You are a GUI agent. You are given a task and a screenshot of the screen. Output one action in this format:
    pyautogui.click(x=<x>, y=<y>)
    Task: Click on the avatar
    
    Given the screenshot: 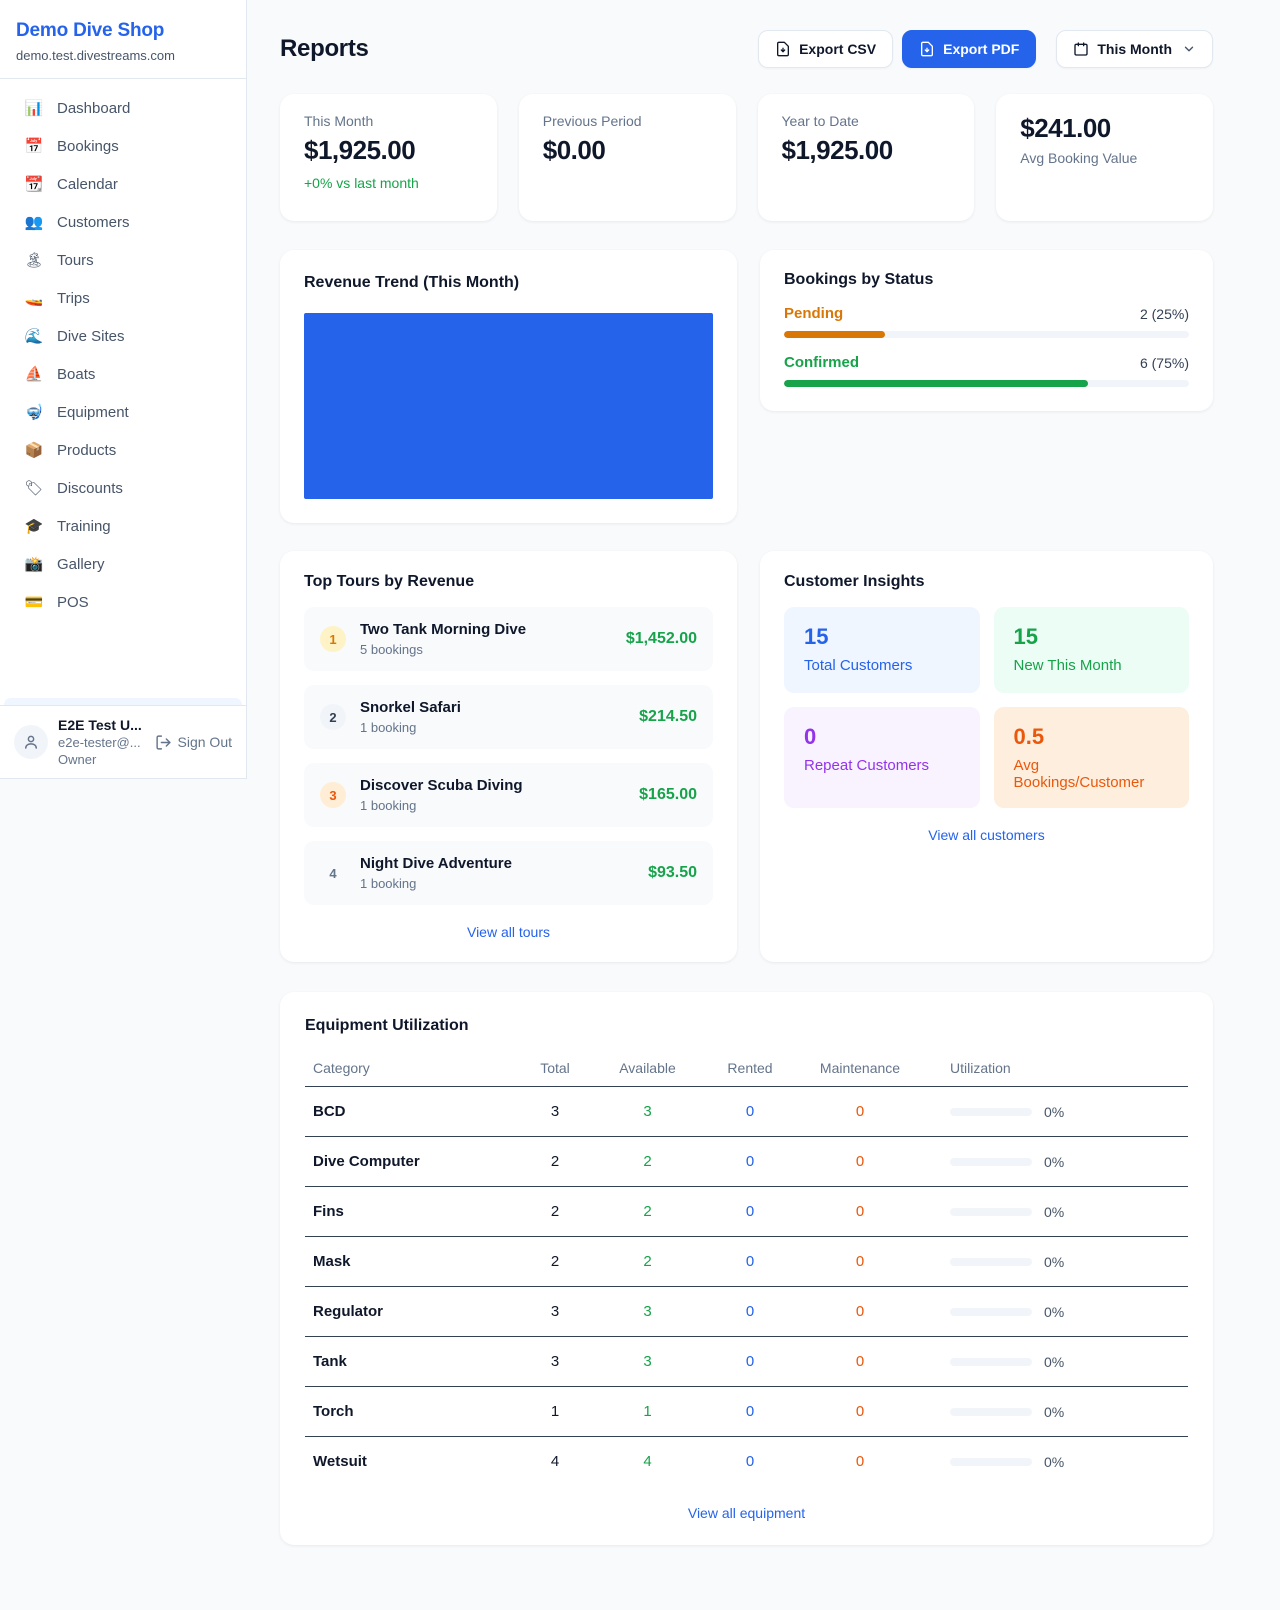 What is the action you would take?
    pyautogui.click(x=31, y=742)
    